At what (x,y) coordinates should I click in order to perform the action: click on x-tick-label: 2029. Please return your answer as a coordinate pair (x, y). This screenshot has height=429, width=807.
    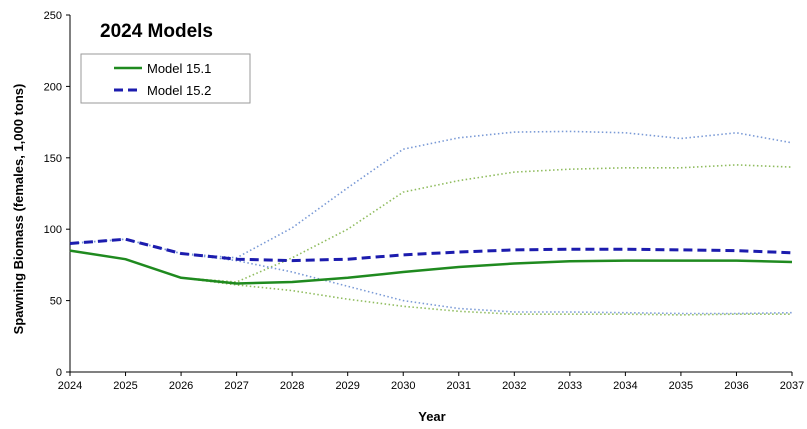
    Looking at the image, I should click on (347, 386).